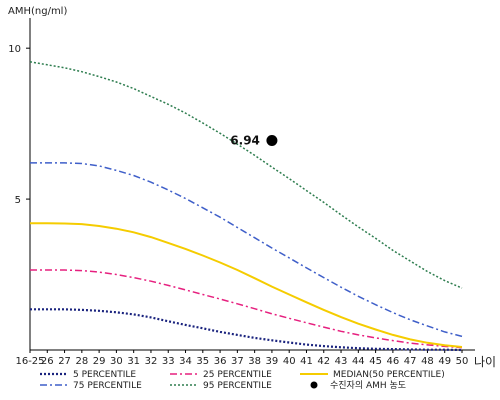  What do you see at coordinates (168, 361) in the screenshot?
I see `x-tick-label: 33` at bounding box center [168, 361].